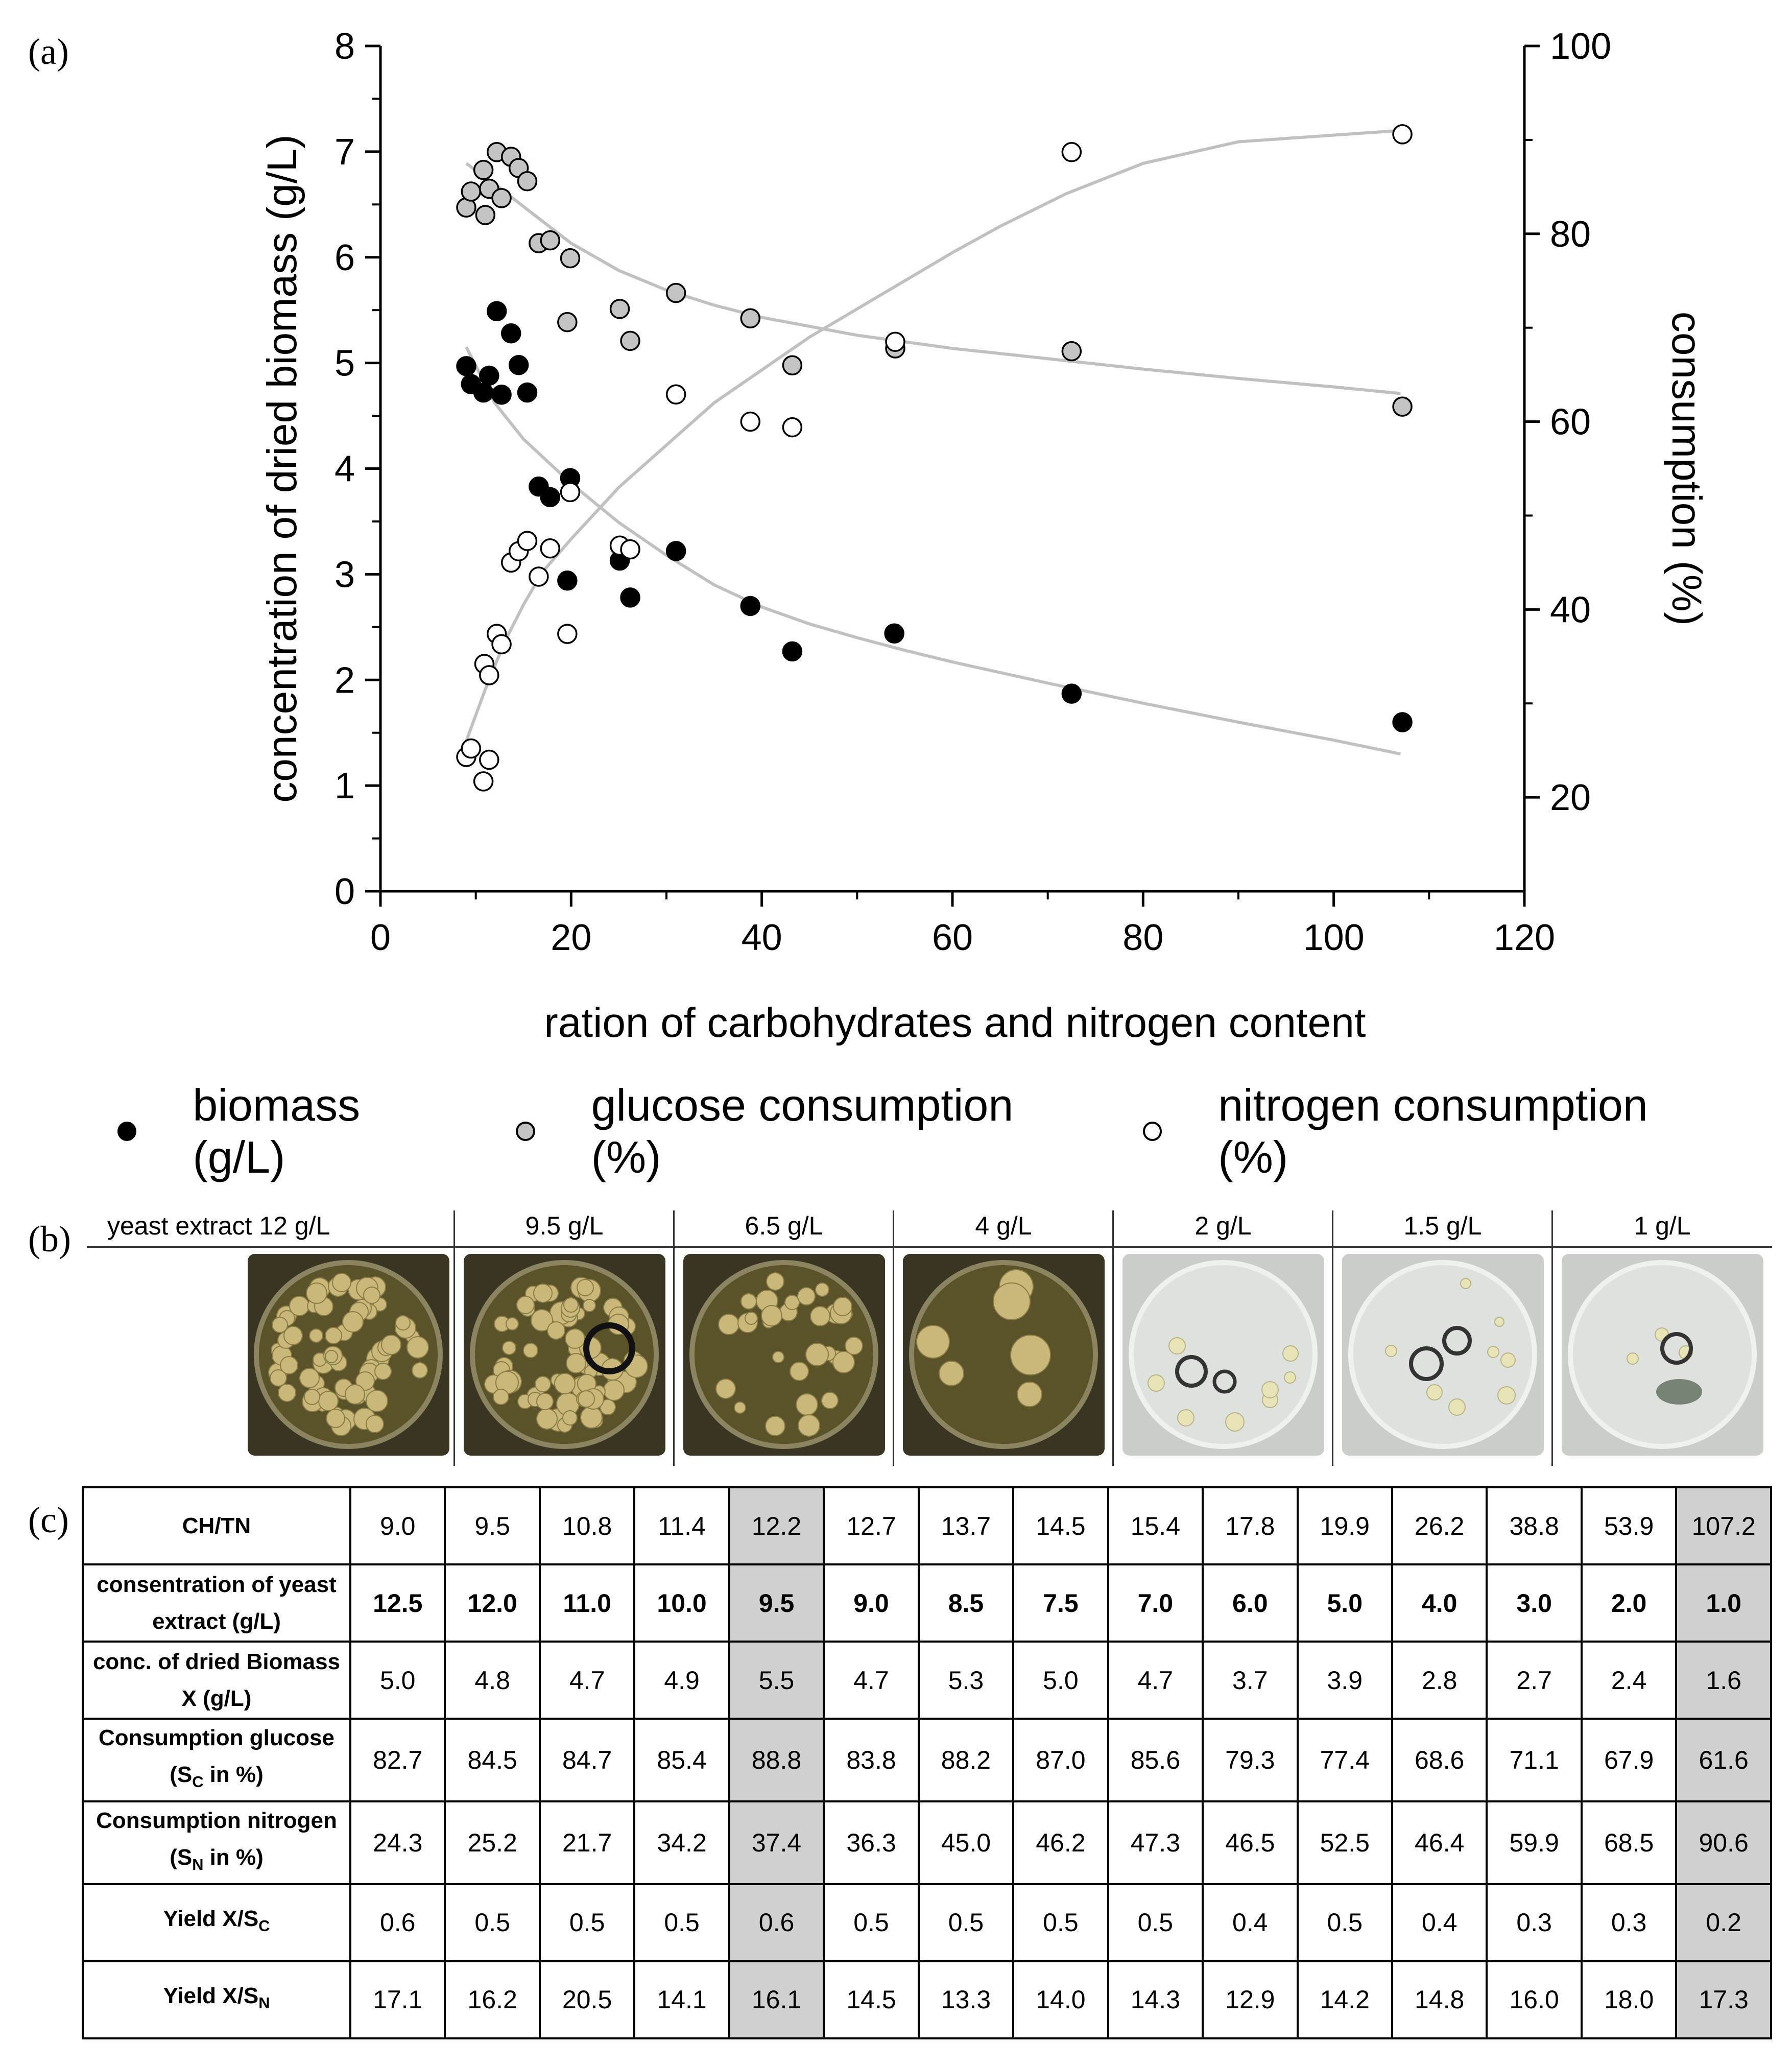 Image resolution: width=1792 pixels, height=2067 pixels. I want to click on table-cell: 88.8, so click(776, 1760).